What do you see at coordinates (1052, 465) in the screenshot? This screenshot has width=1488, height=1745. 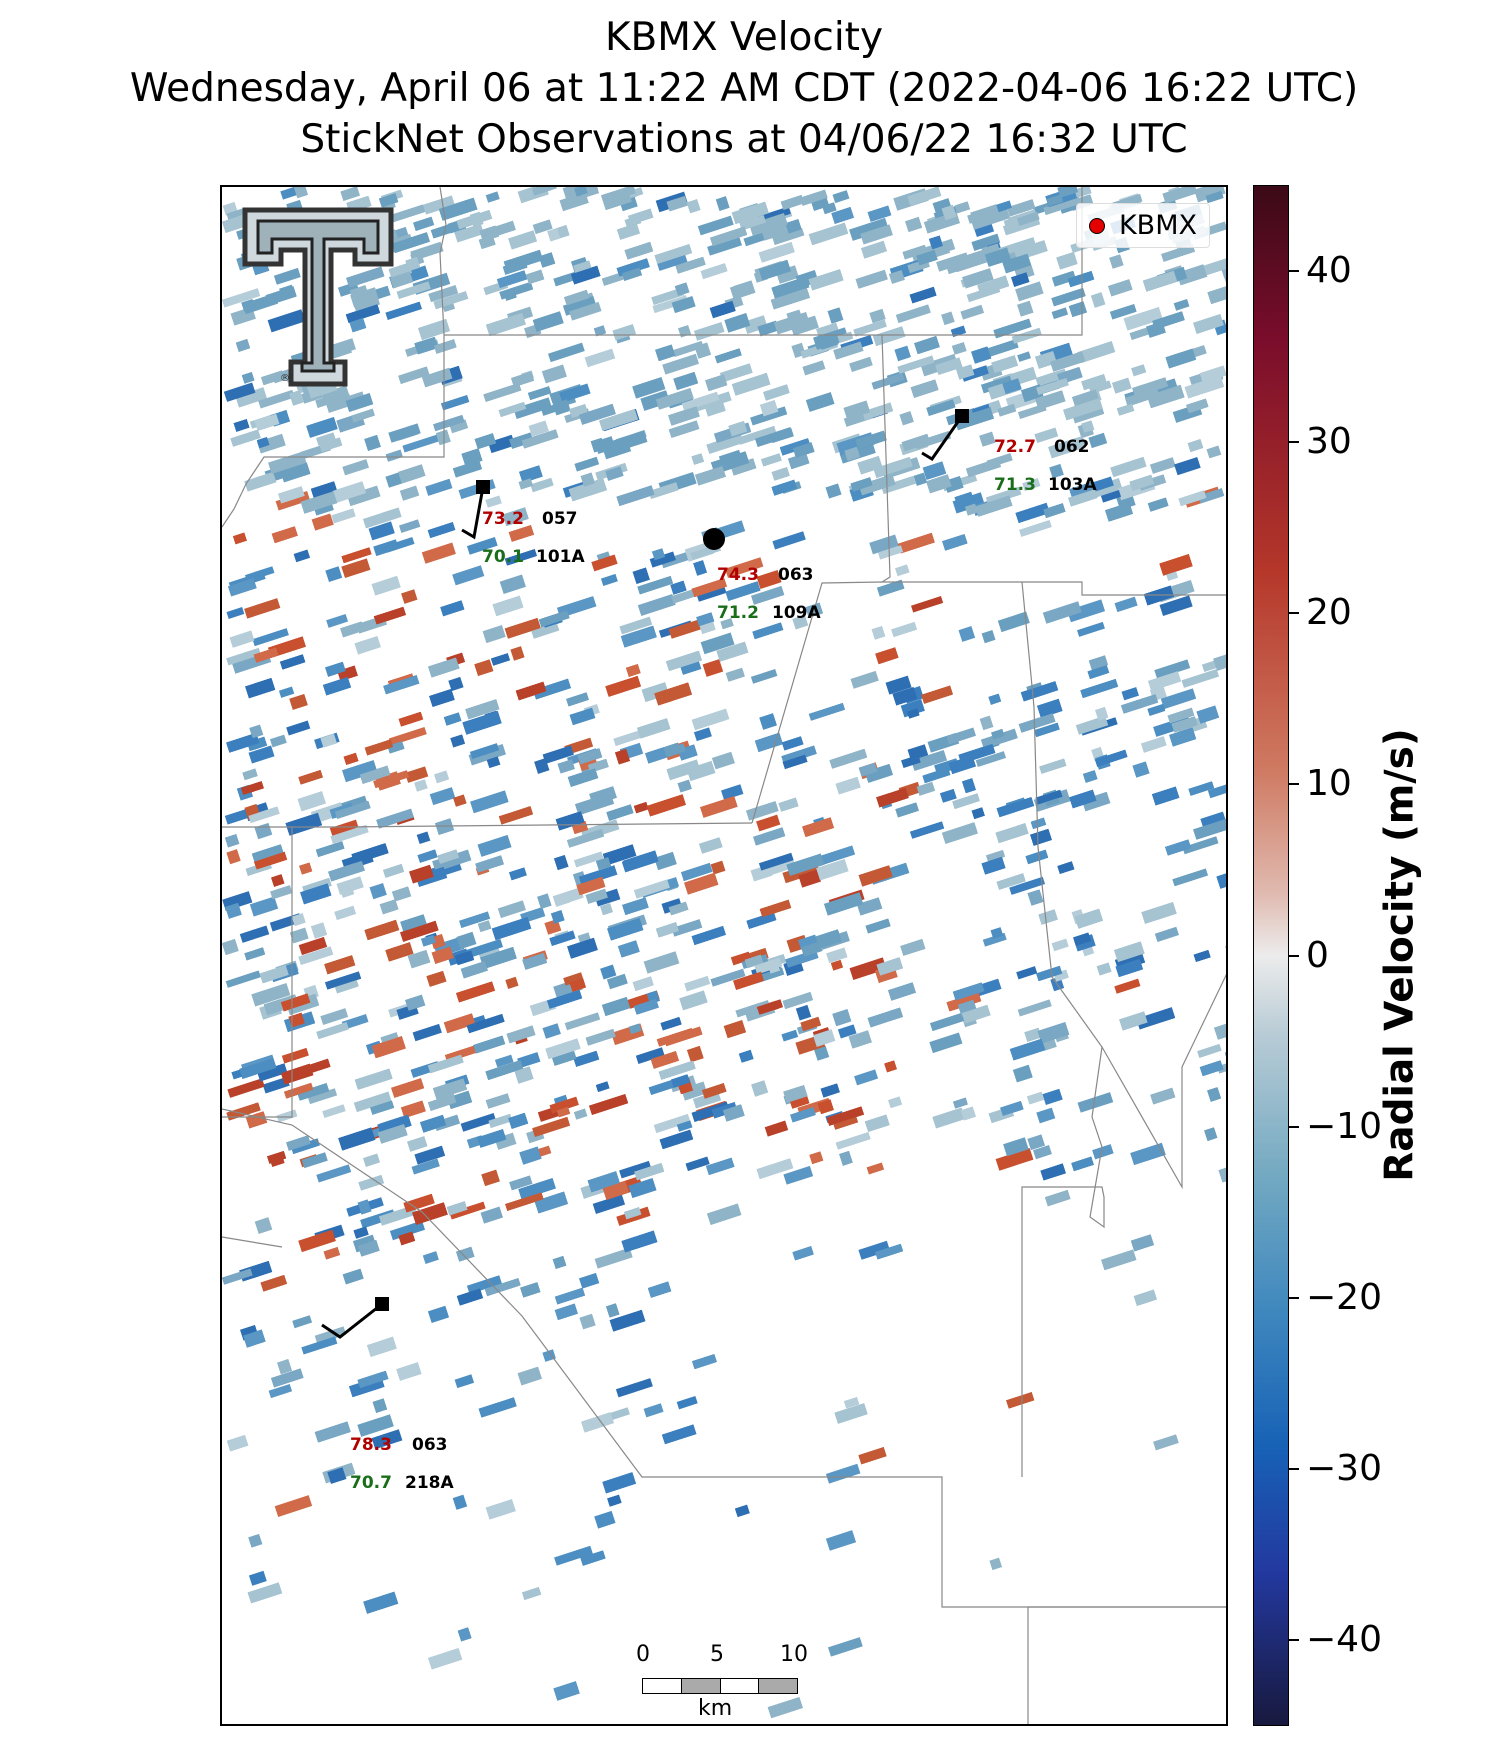 I see `county-border` at bounding box center [1052, 465].